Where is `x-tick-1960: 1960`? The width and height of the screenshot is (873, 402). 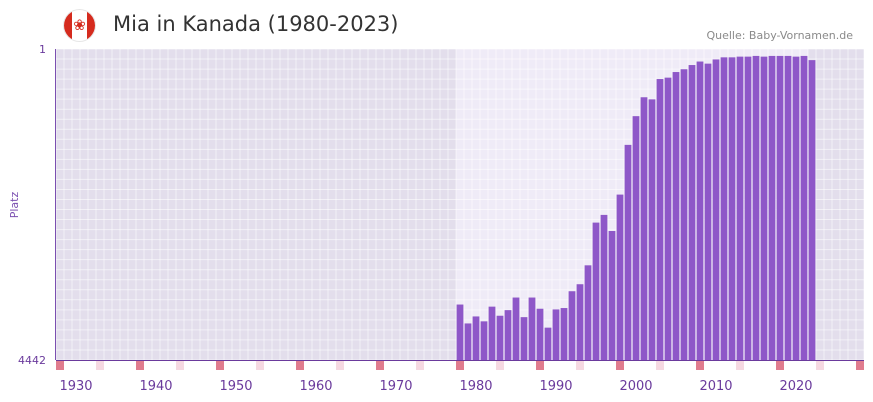
x-tick-1960: 1960 is located at coordinates (315, 386).